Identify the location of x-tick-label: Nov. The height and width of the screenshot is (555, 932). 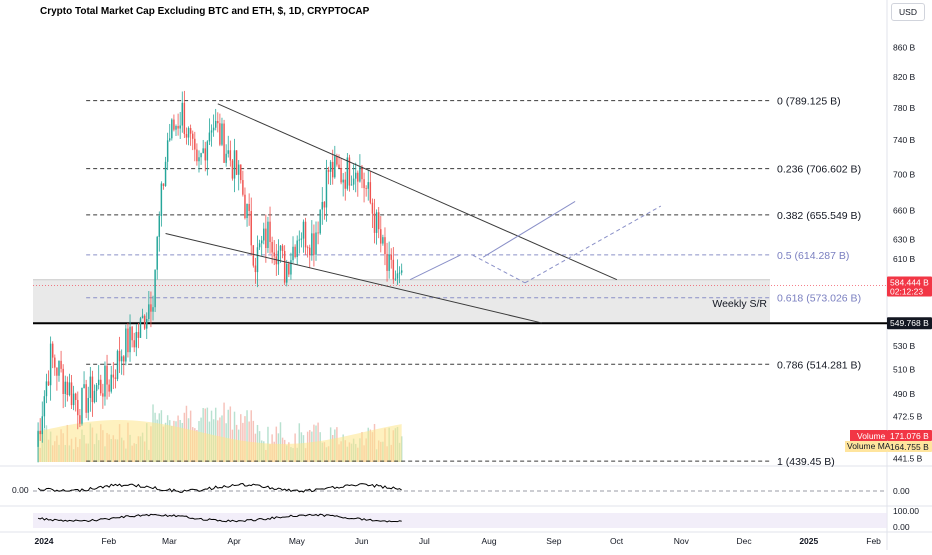
(682, 541).